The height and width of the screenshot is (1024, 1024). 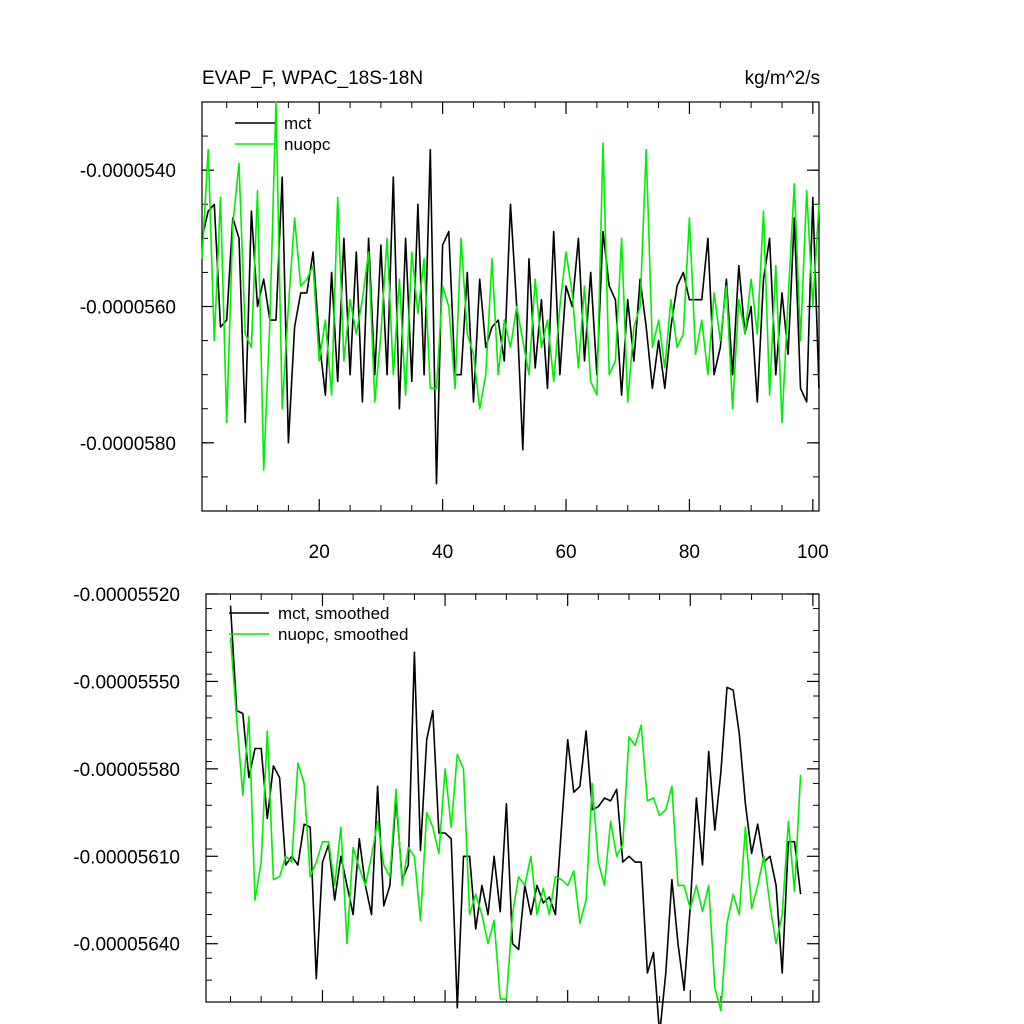 I want to click on y-tick-label: -0.0000540, so click(x=128, y=171).